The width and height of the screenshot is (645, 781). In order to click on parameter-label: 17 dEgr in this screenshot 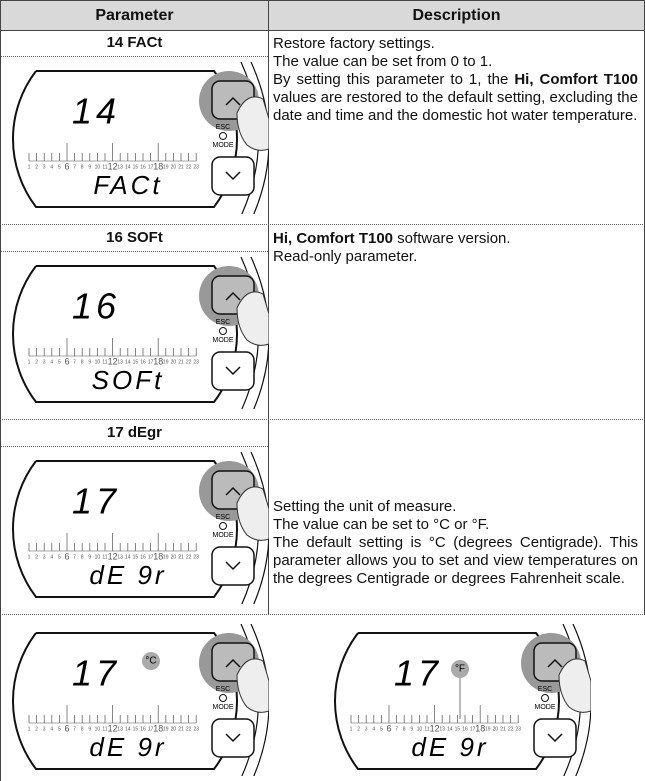, I will do `click(134, 433)`.